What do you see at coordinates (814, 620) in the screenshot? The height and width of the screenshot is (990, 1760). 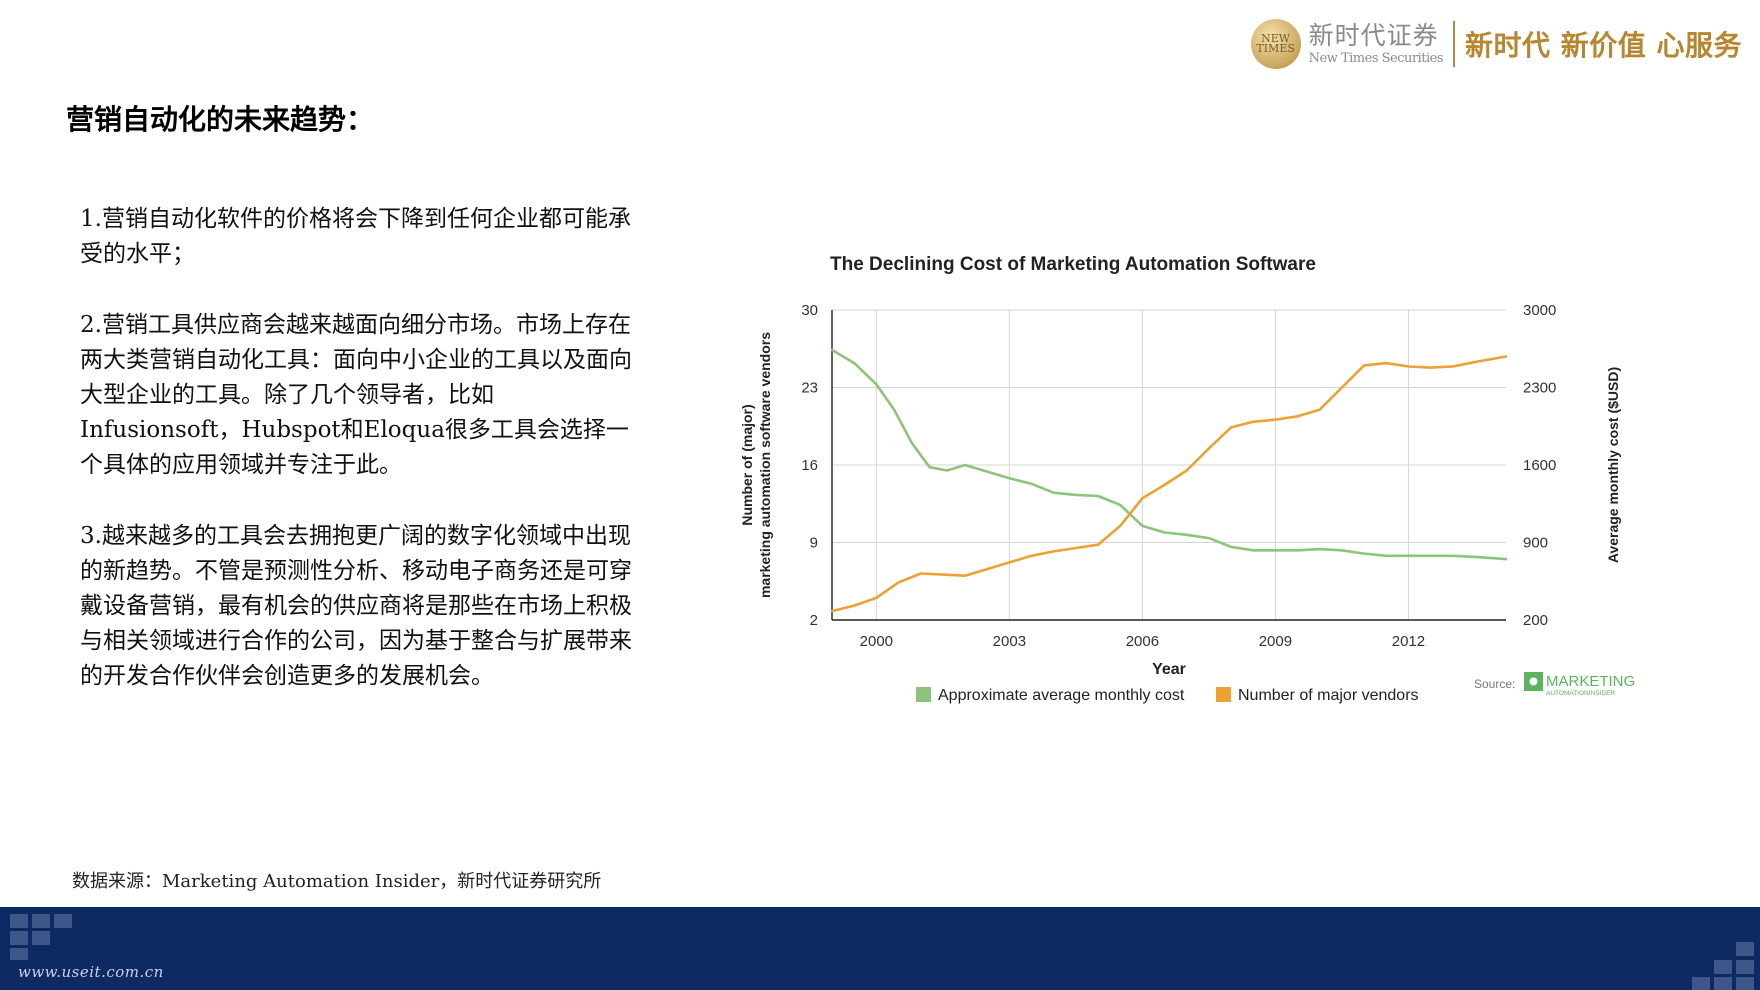 I see `y-left-tick-label: 2` at bounding box center [814, 620].